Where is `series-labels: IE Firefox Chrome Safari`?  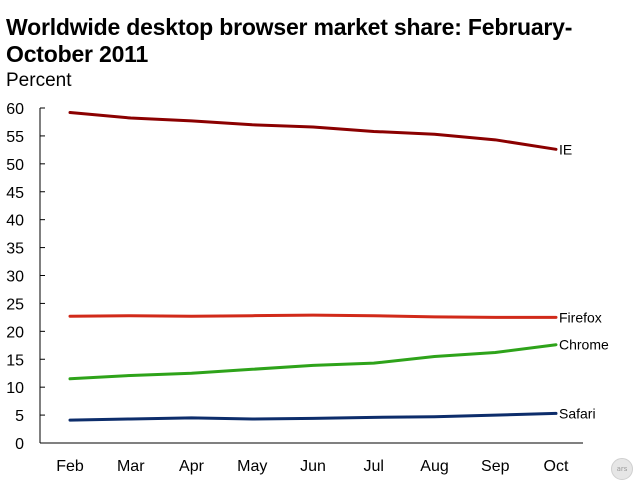
series-labels: IE Firefox Chrome Safari is located at coordinates (584, 281).